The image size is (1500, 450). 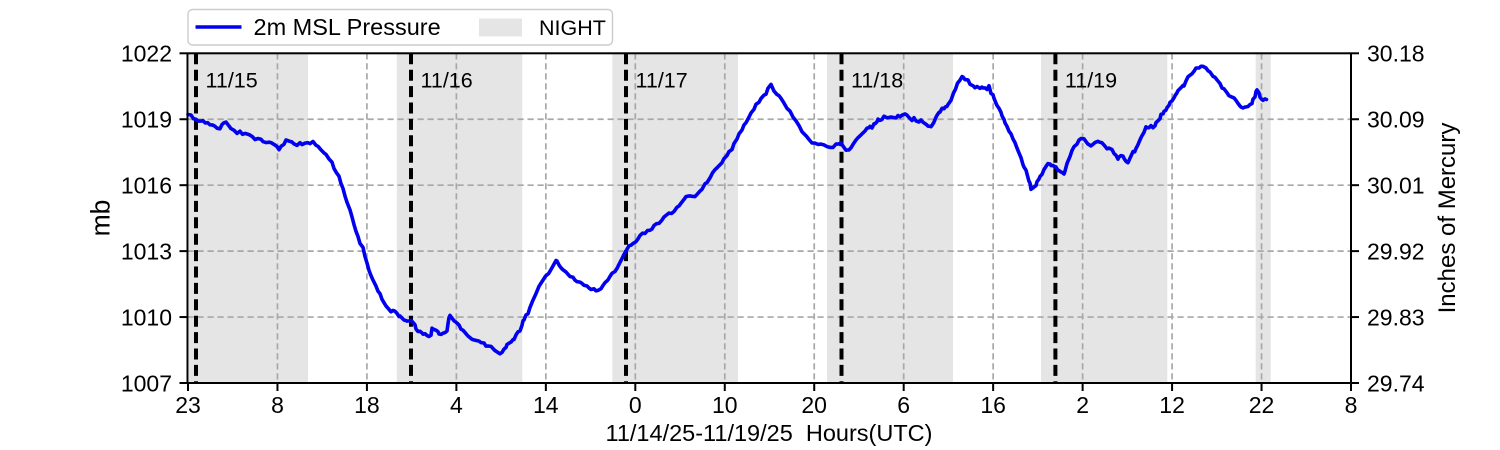 What do you see at coordinates (367, 405) in the screenshot?
I see `svg-text: 18` at bounding box center [367, 405].